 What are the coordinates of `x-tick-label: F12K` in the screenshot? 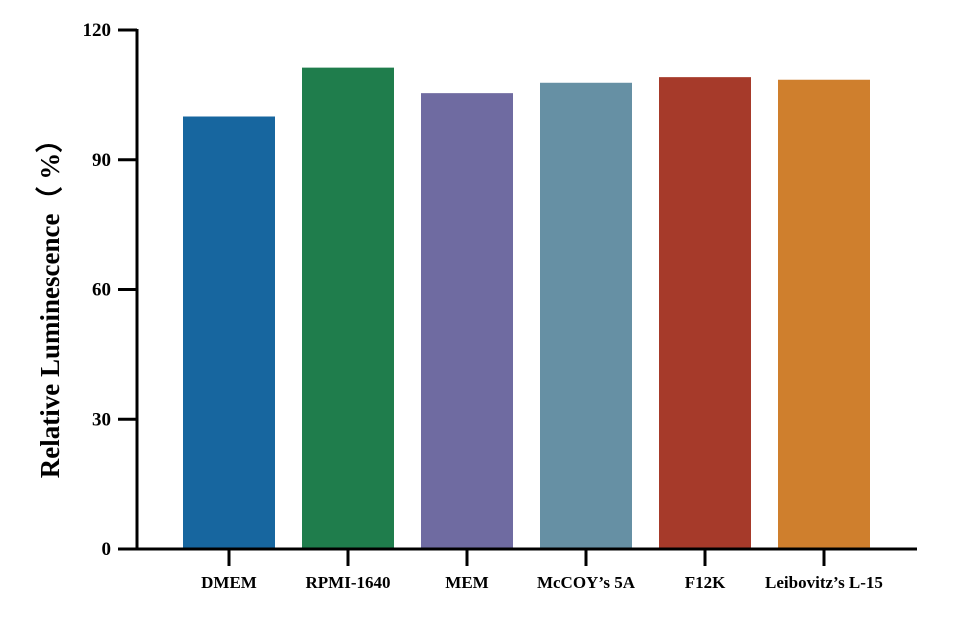 It's located at (705, 582).